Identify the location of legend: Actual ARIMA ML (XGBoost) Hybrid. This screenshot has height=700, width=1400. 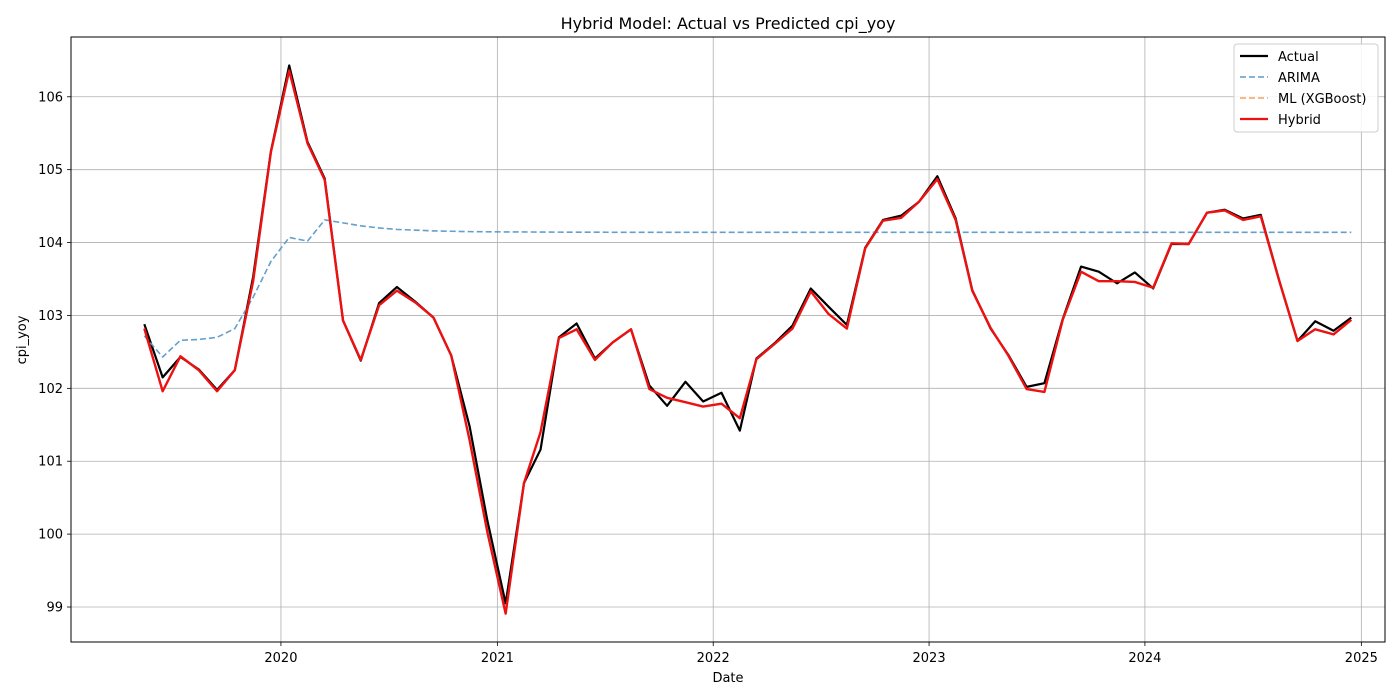
(1306, 88).